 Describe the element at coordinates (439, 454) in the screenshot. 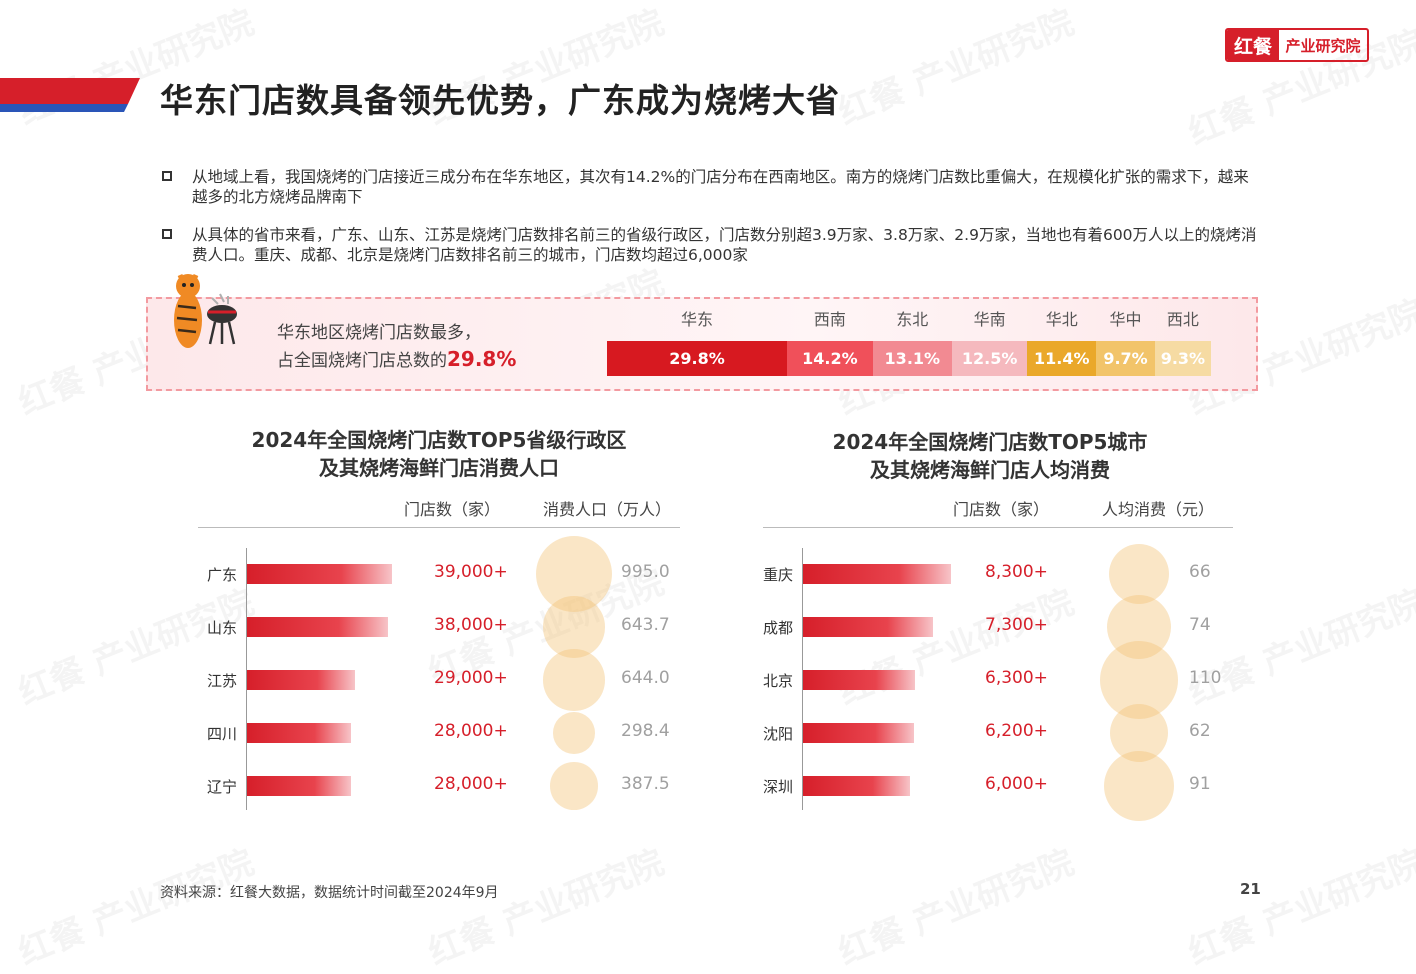

I see `province-chart-title: 2024年全国烧烤门店数TOP5省级行政区 及其烧烤海鲜门店消费人口` at that location.